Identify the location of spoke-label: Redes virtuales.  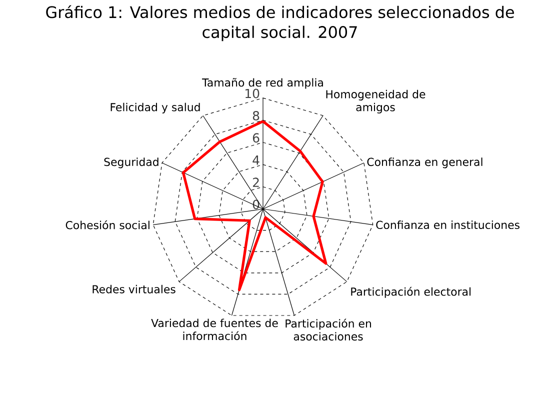
(134, 289).